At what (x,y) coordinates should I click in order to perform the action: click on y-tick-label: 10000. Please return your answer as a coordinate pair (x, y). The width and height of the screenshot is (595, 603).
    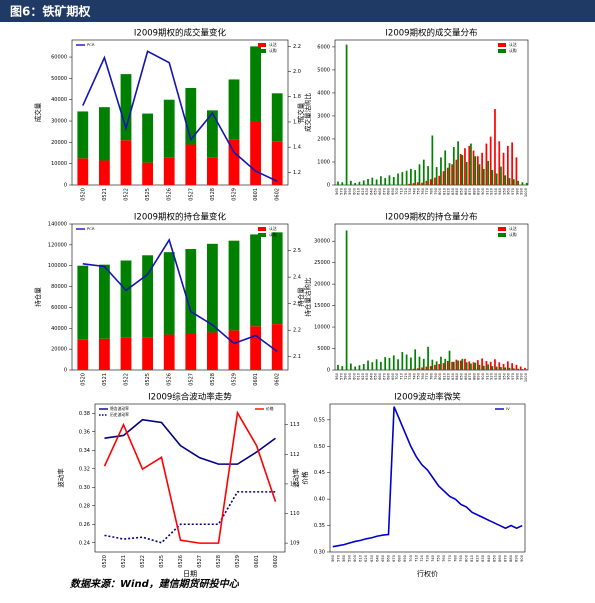
    Looking at the image, I should click on (59, 164).